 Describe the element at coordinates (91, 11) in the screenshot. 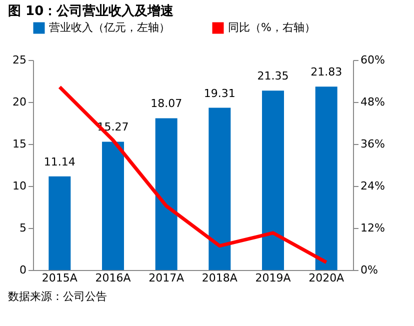

I see `chart-title: 图 10：公司营业收入及增速` at that location.